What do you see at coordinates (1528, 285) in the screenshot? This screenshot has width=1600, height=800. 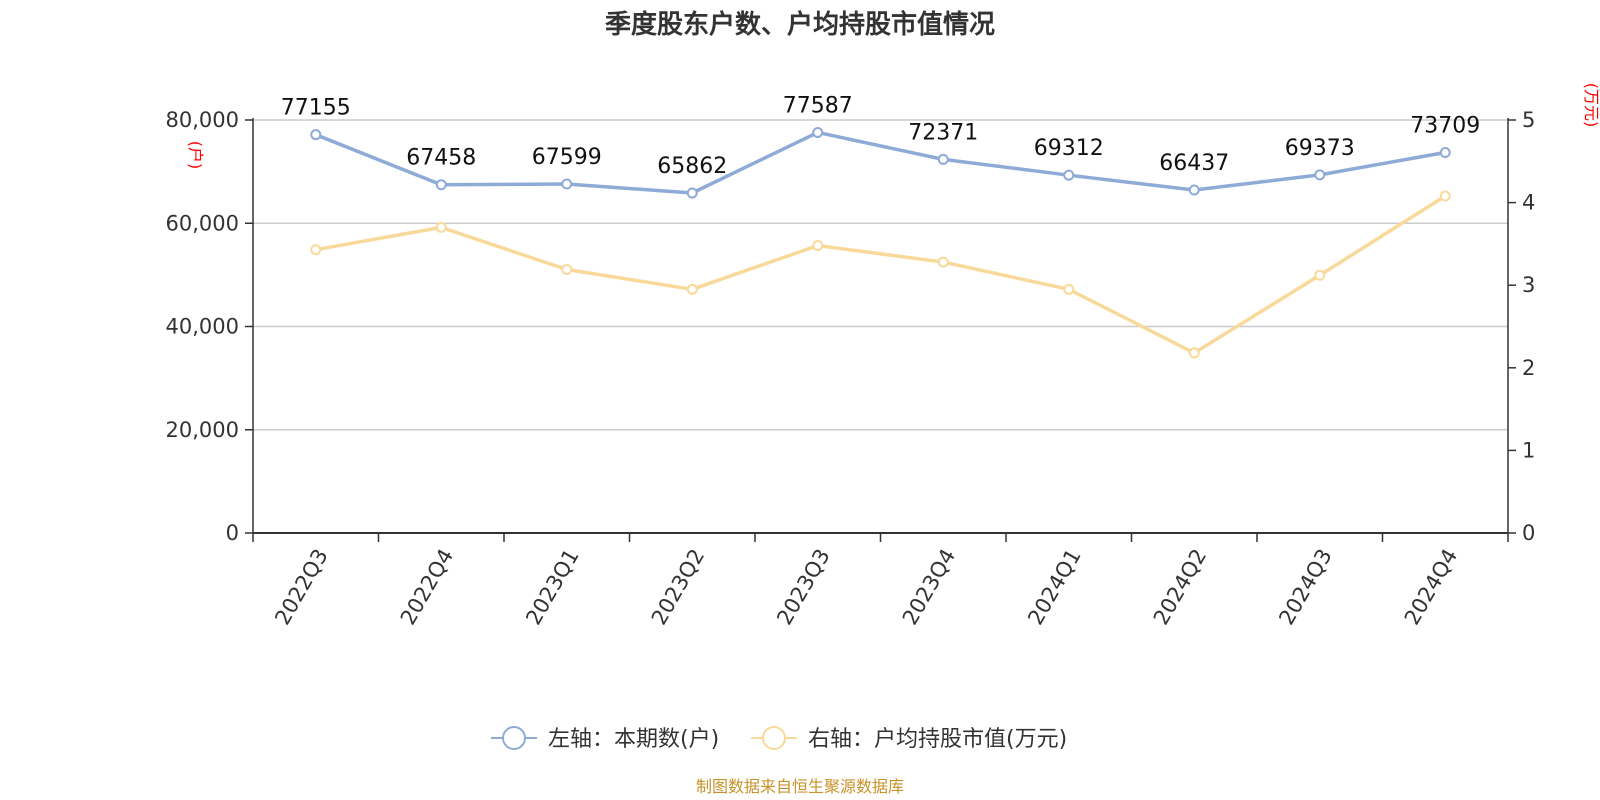 I see `right-axis-tick-label: 3` at bounding box center [1528, 285].